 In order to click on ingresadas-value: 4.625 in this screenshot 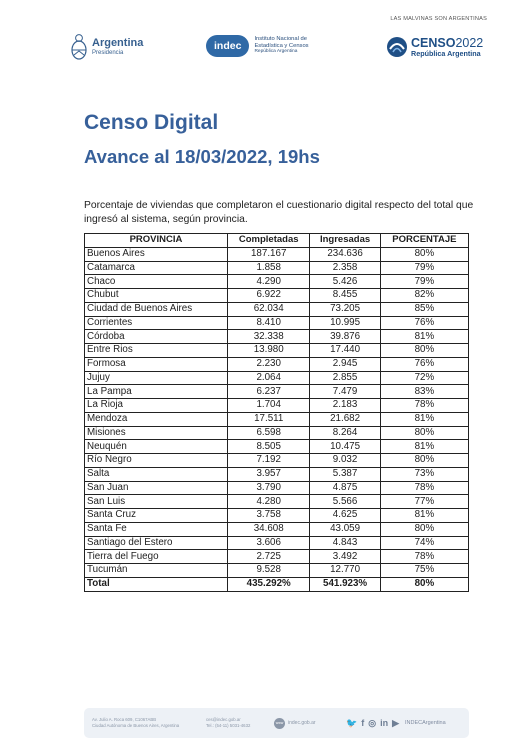, I will do `click(345, 515)`.